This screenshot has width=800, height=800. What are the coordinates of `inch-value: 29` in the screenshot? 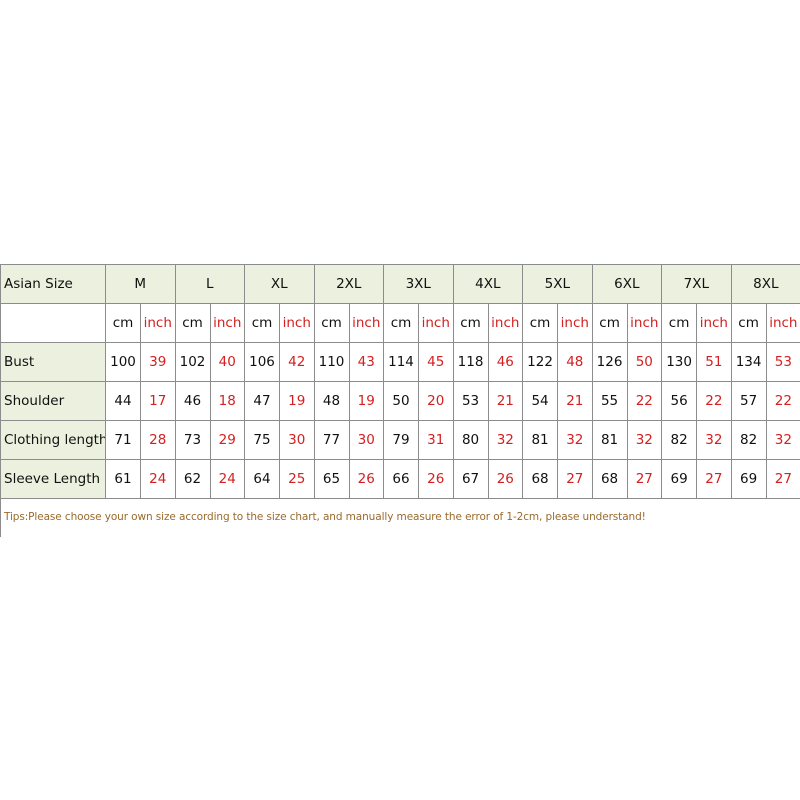 It's located at (227, 440).